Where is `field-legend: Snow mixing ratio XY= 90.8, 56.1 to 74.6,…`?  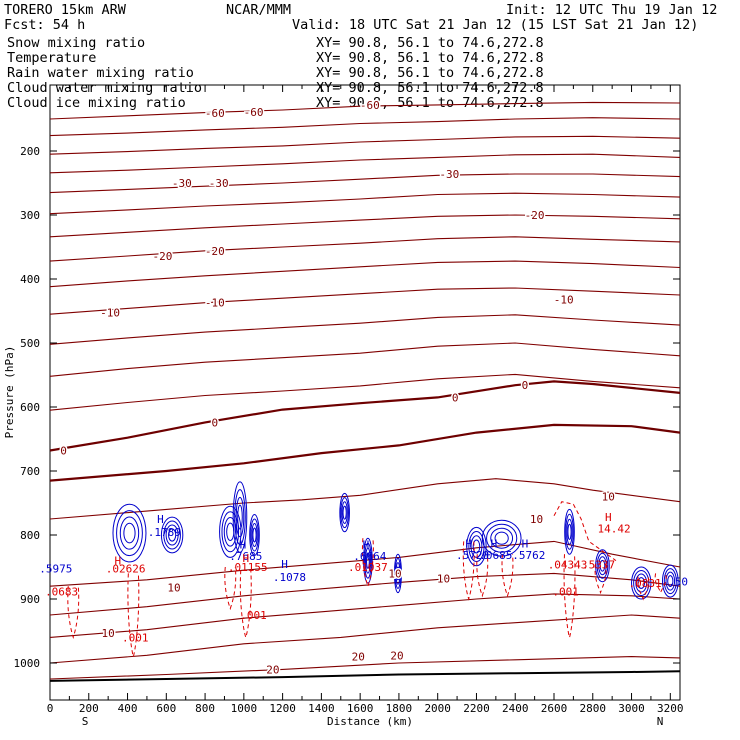
field-legend: Snow mixing ratio XY= 90.8, 56.1 to 74.6,… is located at coordinates (275, 73).